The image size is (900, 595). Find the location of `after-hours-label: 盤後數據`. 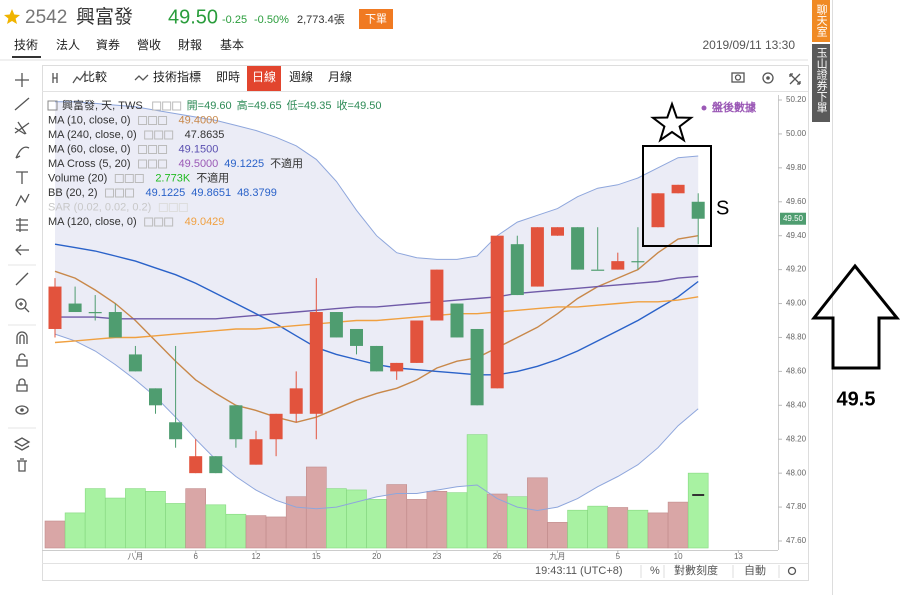

after-hours-label: 盤後數據 is located at coordinates (734, 107).